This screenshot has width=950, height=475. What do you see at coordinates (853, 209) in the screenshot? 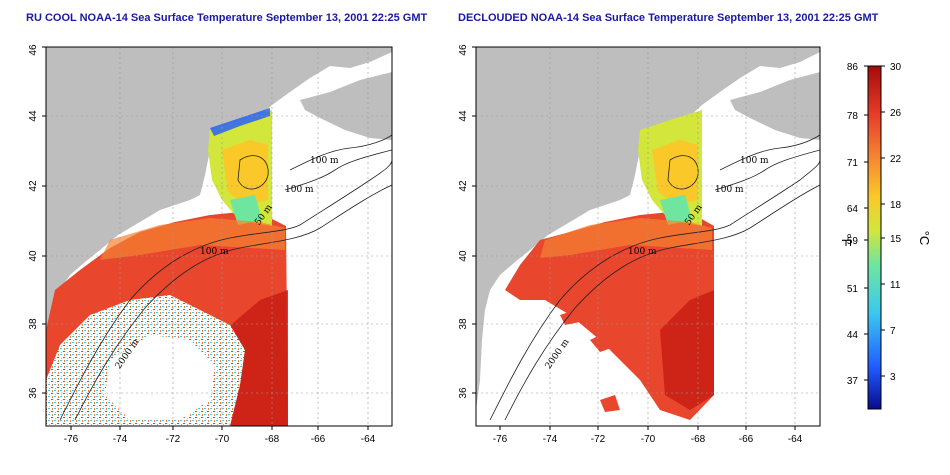
I see `colorbar-f-label: 64` at bounding box center [853, 209].